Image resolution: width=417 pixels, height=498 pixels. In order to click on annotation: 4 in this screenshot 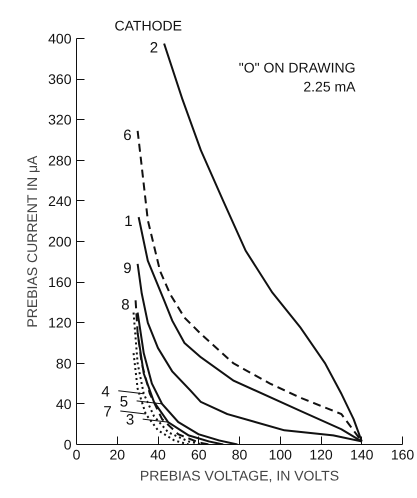, I will do `click(105, 391)`.